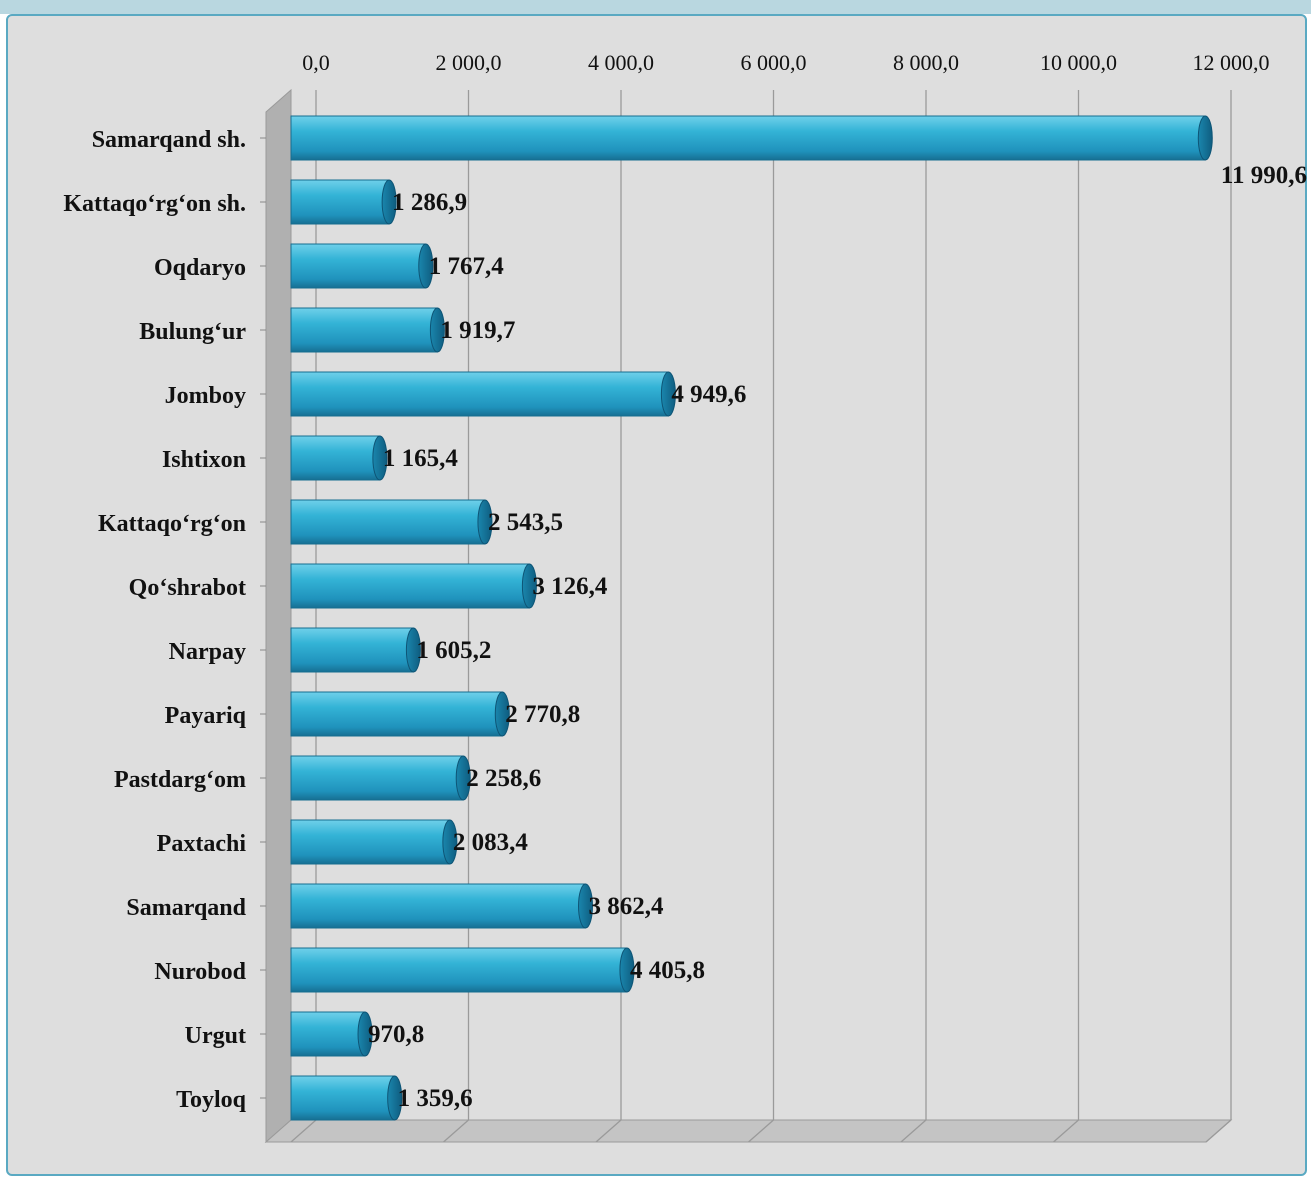 The height and width of the screenshot is (1182, 1311). What do you see at coordinates (926, 62) in the screenshot?
I see `x-tick-label: 8 000,0` at bounding box center [926, 62].